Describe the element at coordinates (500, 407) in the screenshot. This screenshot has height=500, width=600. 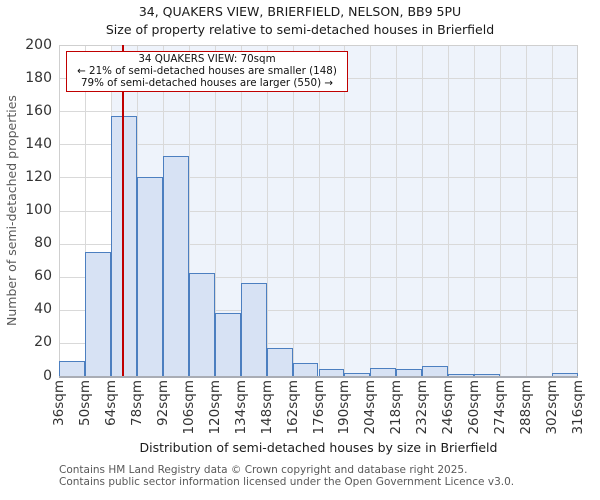
I see `x-tick-label: 274sqm` at that location.